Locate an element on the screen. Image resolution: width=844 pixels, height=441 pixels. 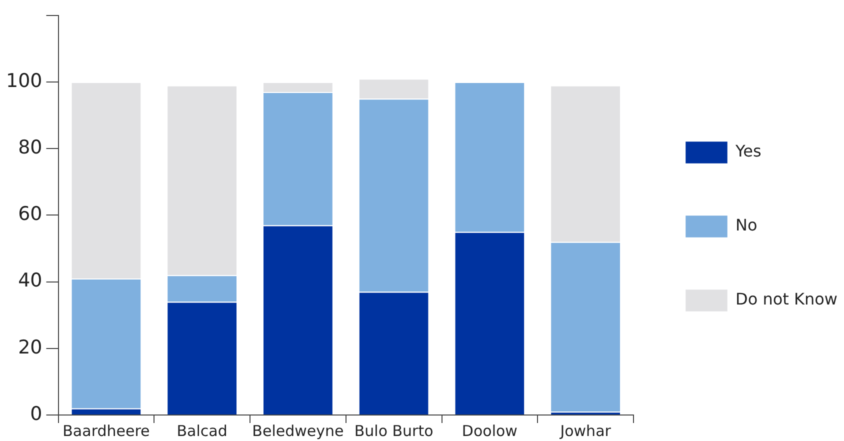
legend-label: Yes is located at coordinates (748, 151).